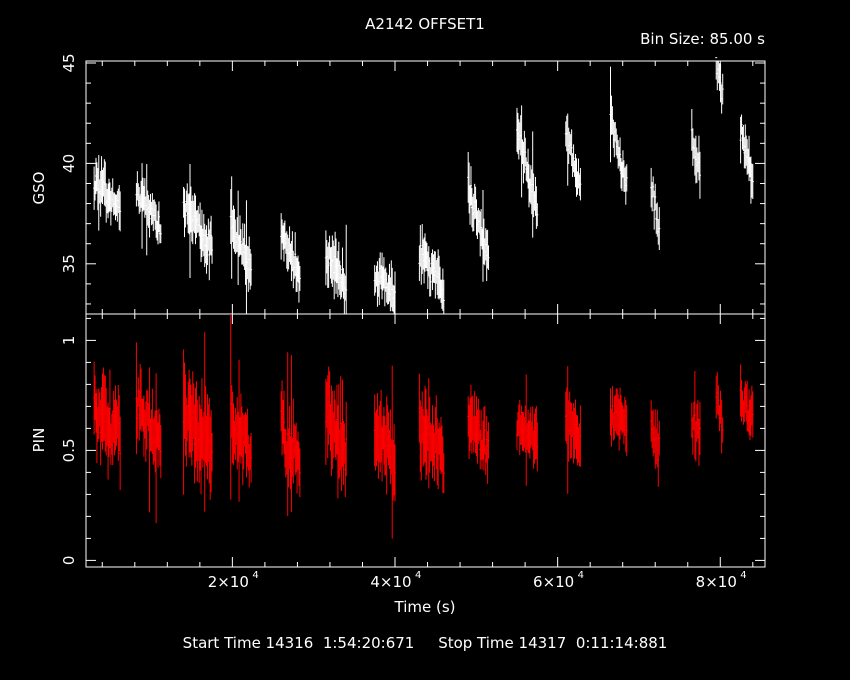 Image resolution: width=850 pixels, height=680 pixels. I want to click on x-tick-label: 2×10, so click(228, 582).